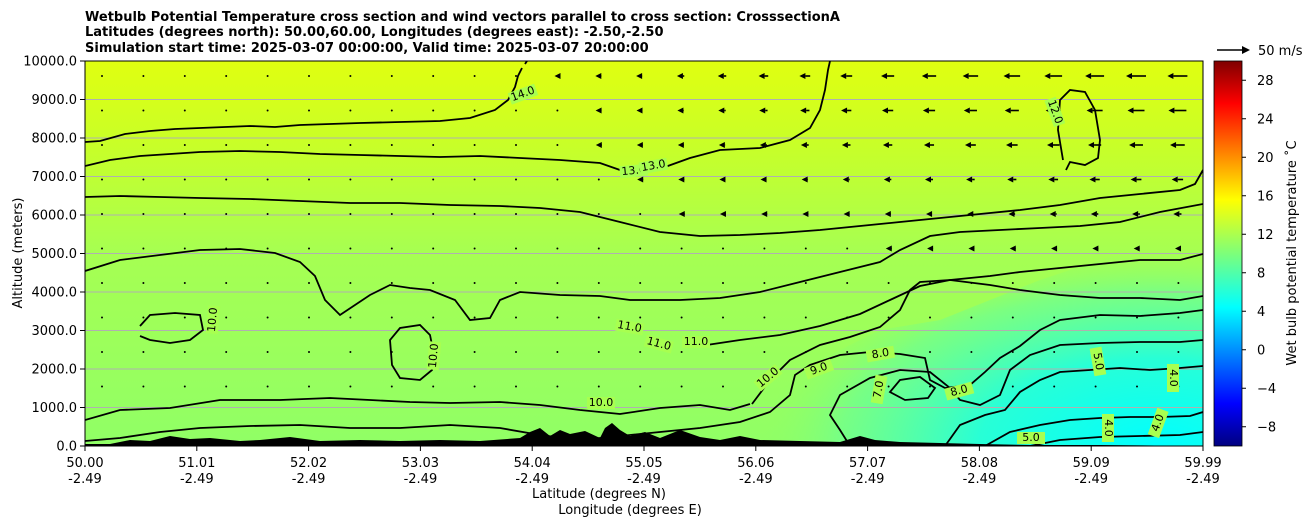 The height and width of the screenshot is (526, 1311). I want to click on colorbar-label: Wet bulb potential temperature ˚C, so click(1292, 252).